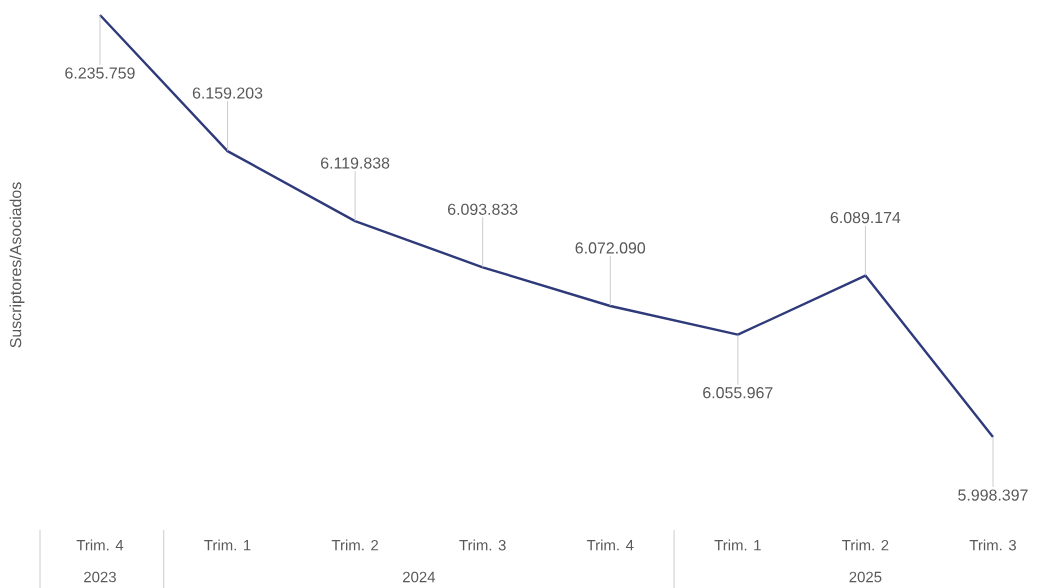 The image size is (1046, 588). I want to click on data-label: 6.089.174, so click(865, 217).